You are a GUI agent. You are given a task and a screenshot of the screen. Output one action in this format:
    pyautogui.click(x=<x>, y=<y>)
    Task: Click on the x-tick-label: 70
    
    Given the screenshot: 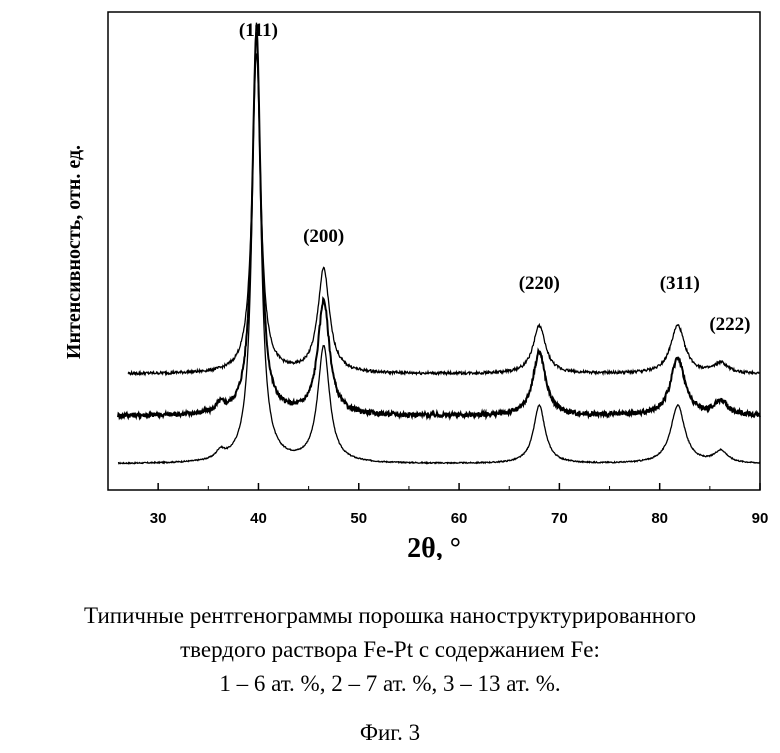 What is the action you would take?
    pyautogui.click(x=559, y=518)
    